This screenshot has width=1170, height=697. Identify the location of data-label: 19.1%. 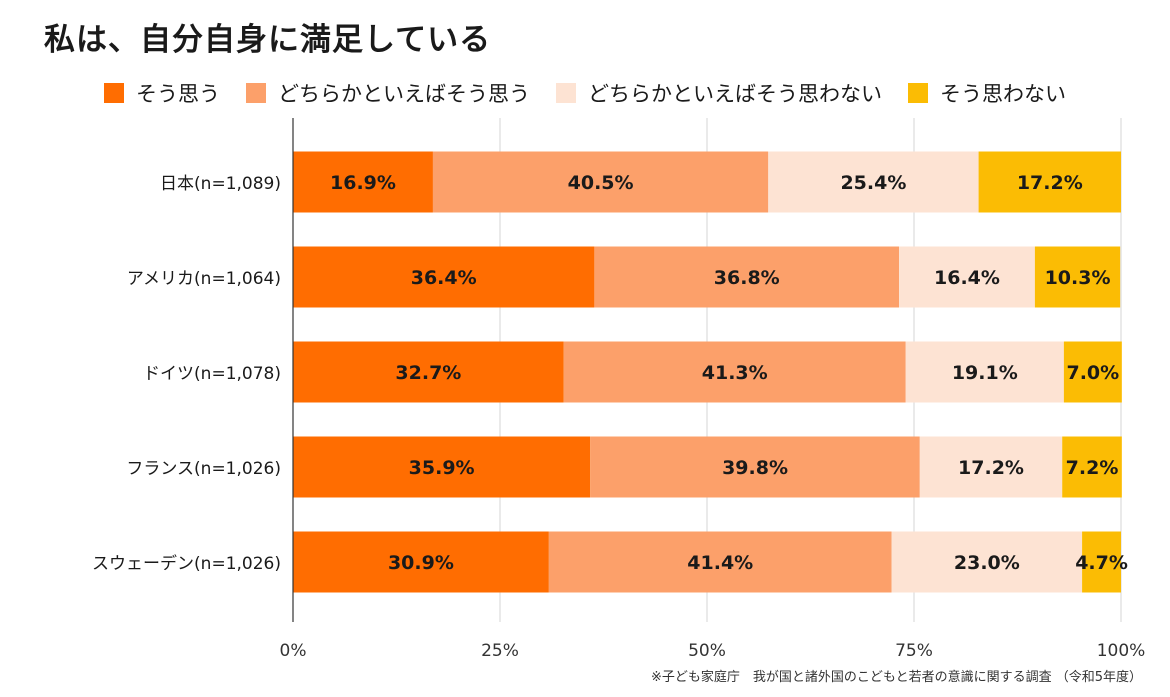
(985, 373).